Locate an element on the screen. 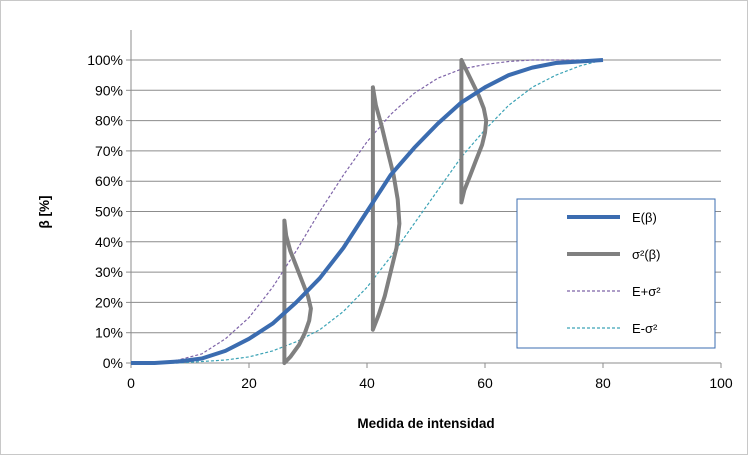 The width and height of the screenshot is (749, 456). y-tick-label: 10% is located at coordinates (109, 333).